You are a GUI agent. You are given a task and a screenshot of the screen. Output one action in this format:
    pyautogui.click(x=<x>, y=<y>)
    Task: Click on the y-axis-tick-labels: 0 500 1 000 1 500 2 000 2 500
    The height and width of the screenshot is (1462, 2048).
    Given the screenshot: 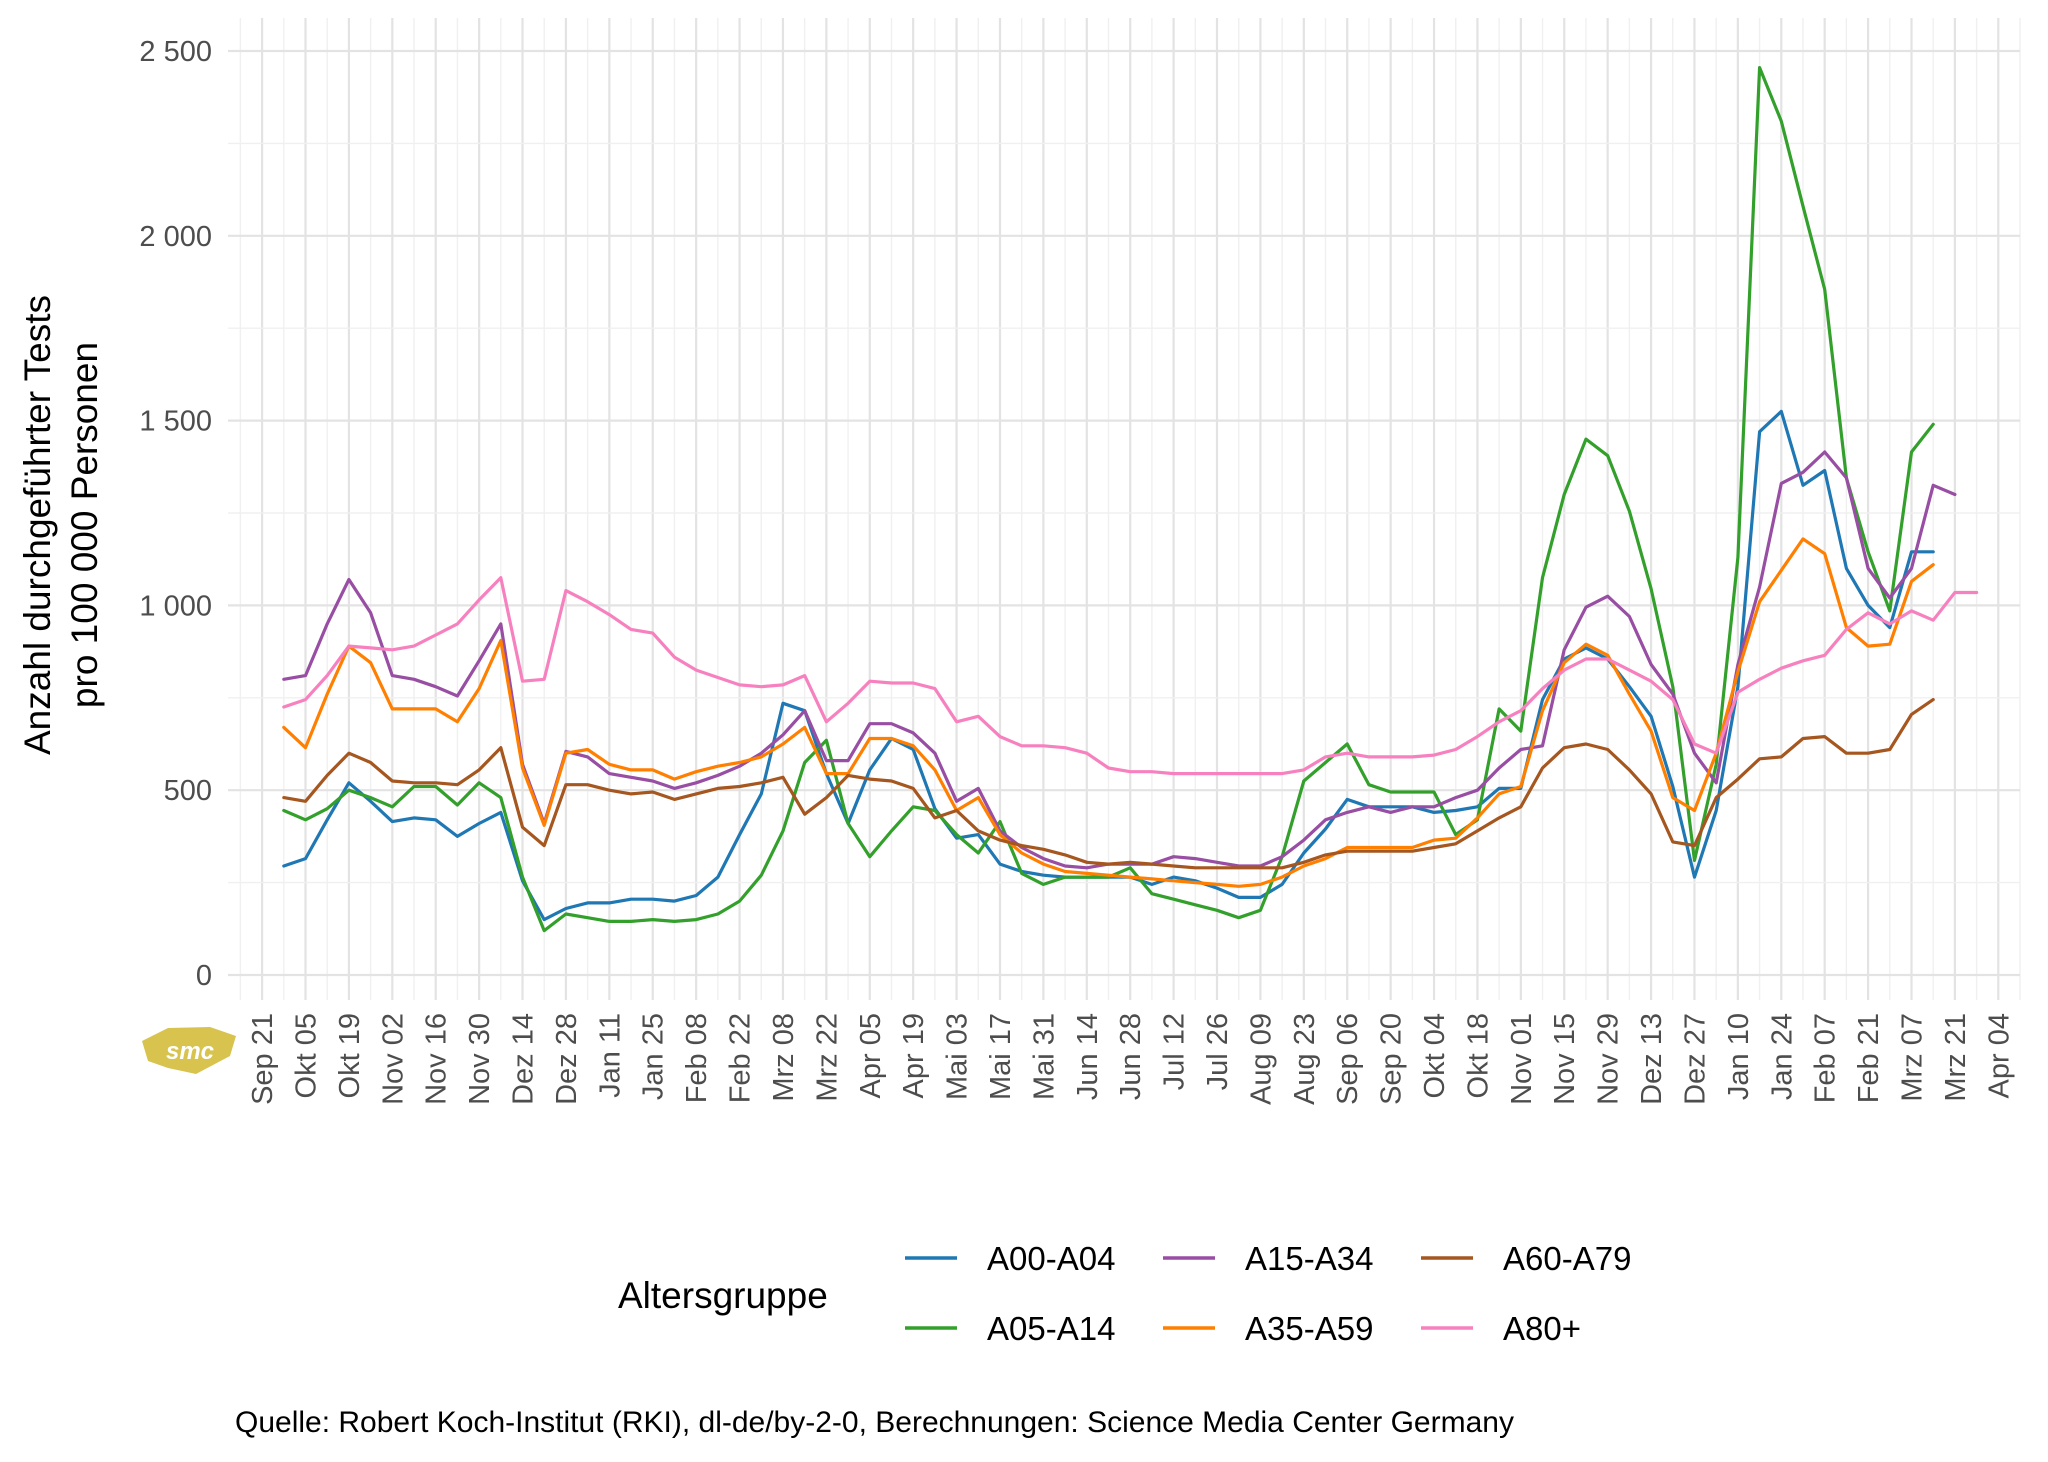 What is the action you would take?
    pyautogui.click(x=175, y=514)
    